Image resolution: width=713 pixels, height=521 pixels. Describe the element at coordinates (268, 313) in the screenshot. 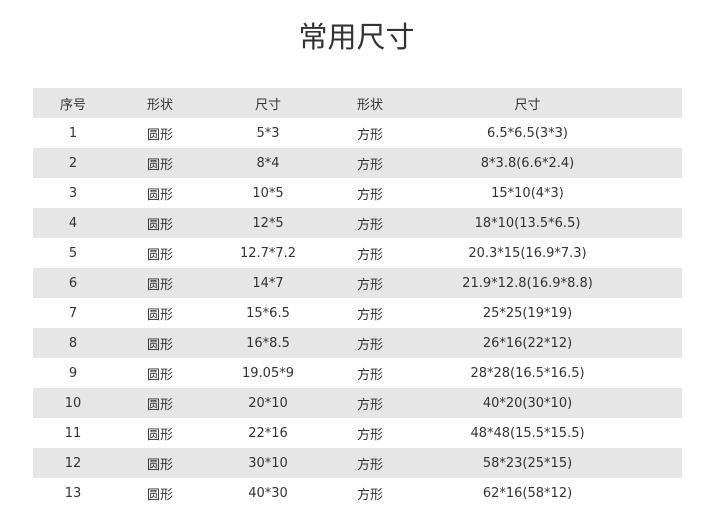

I see `cell-round-size: 15*6.5` at that location.